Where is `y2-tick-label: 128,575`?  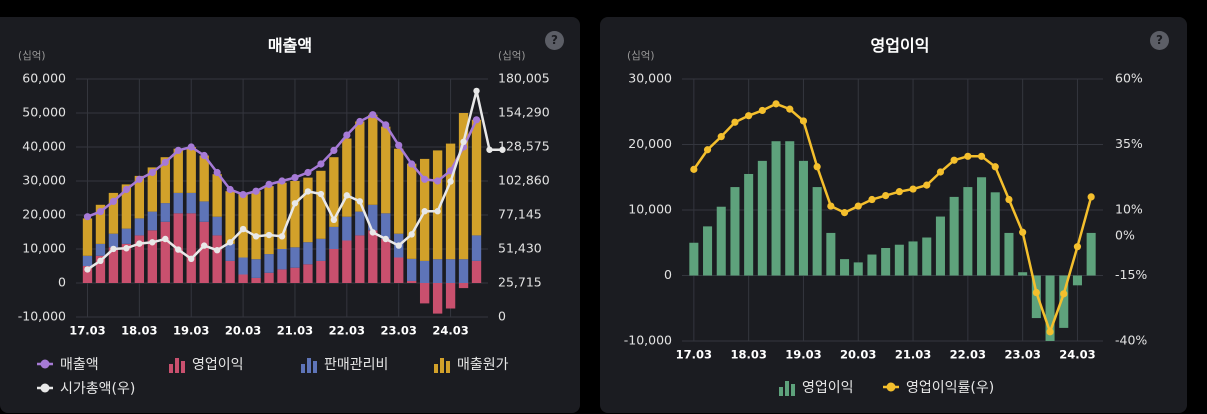
y2-tick-label: 128,575 is located at coordinates (524, 146).